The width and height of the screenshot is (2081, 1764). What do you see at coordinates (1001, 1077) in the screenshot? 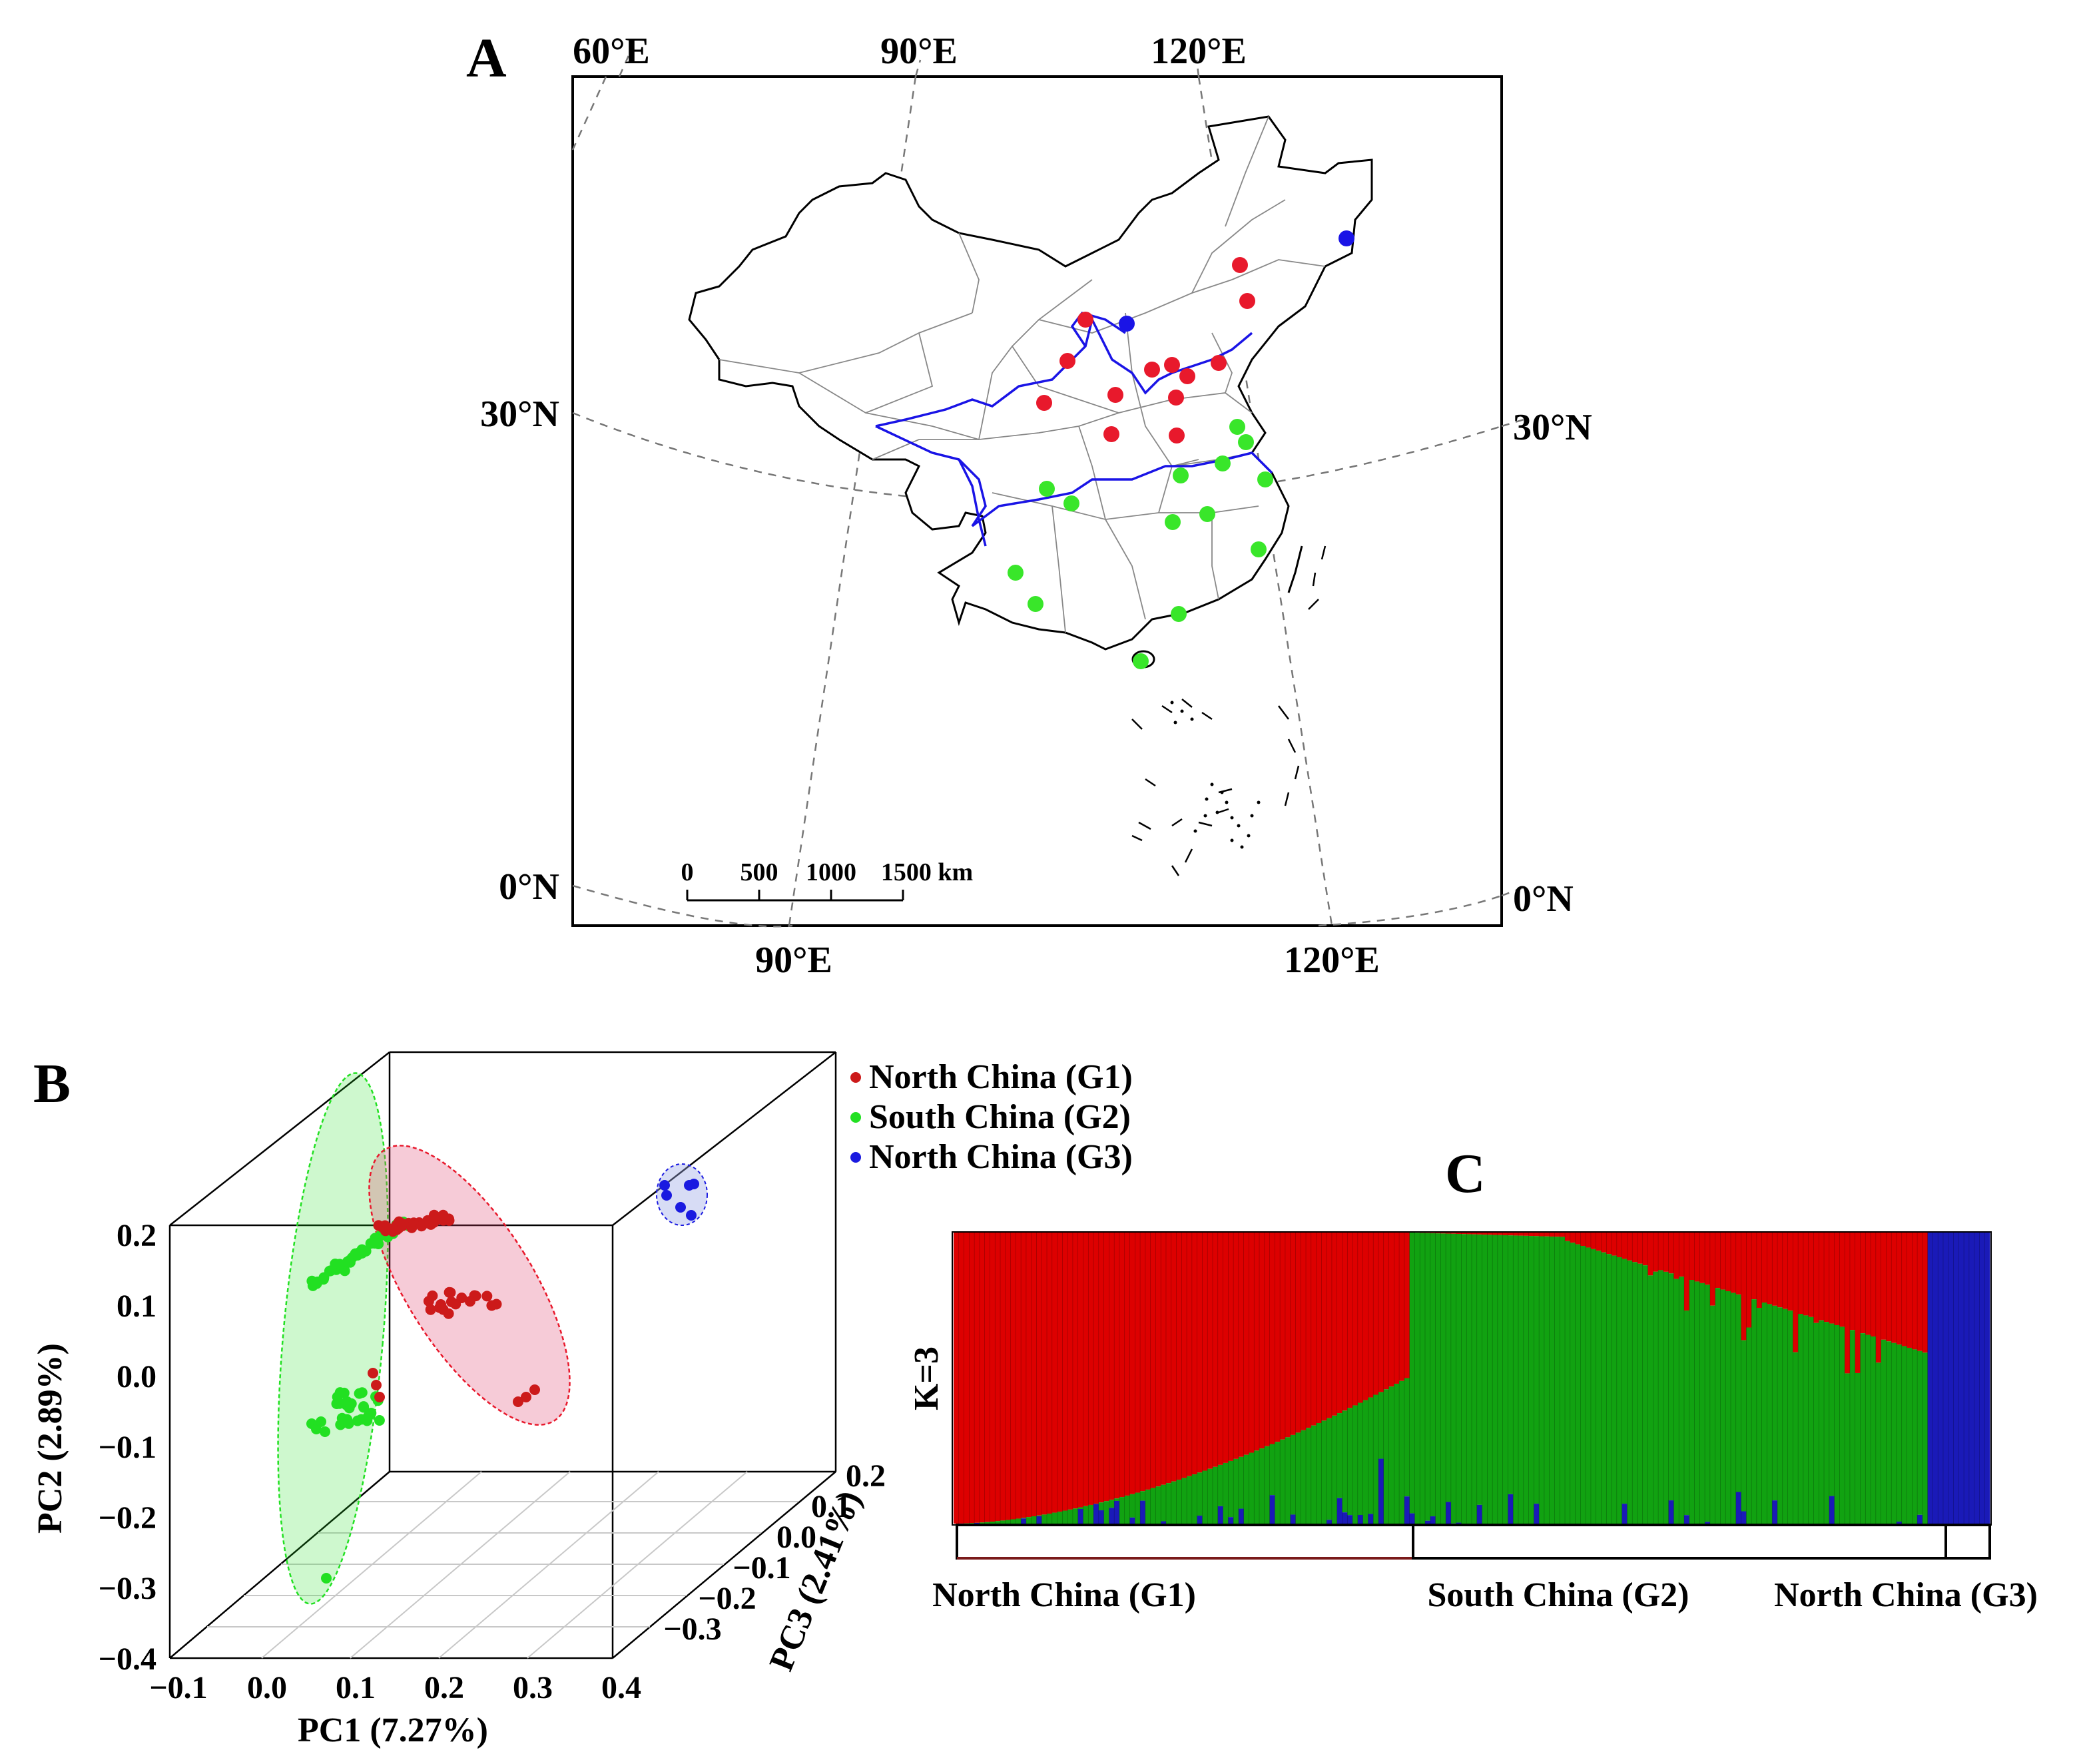
I see `legend-label-g1: North China (G1)` at bounding box center [1001, 1077].